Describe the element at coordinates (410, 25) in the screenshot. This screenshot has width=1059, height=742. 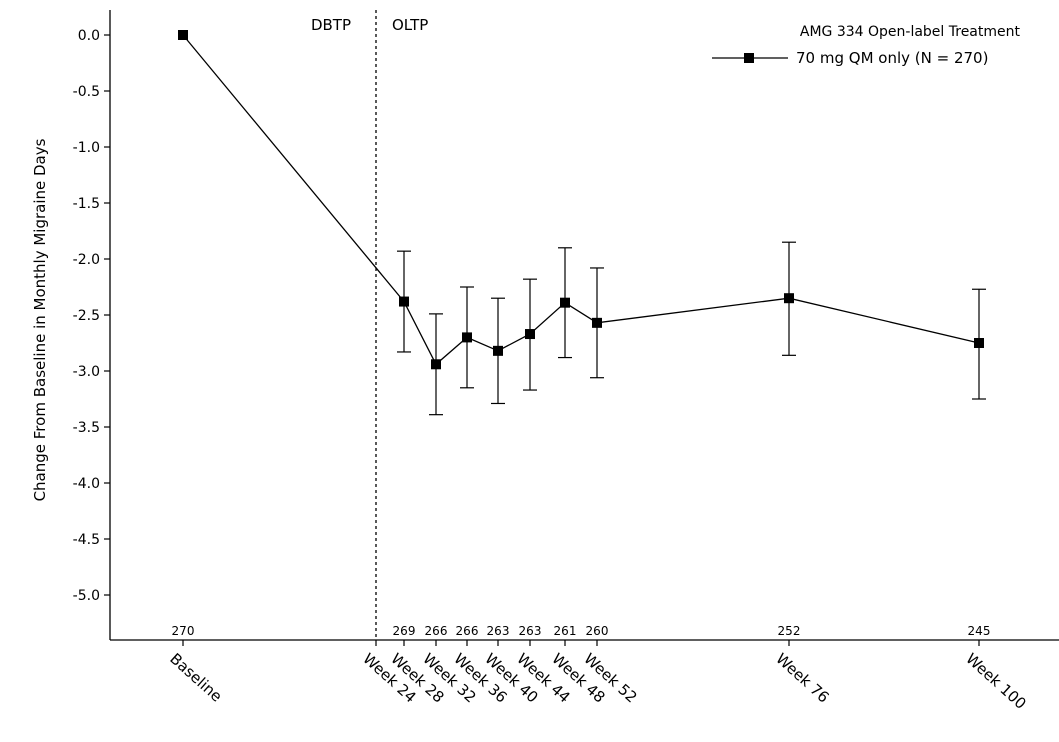
I see `period-label-oltp: OLTP` at that location.